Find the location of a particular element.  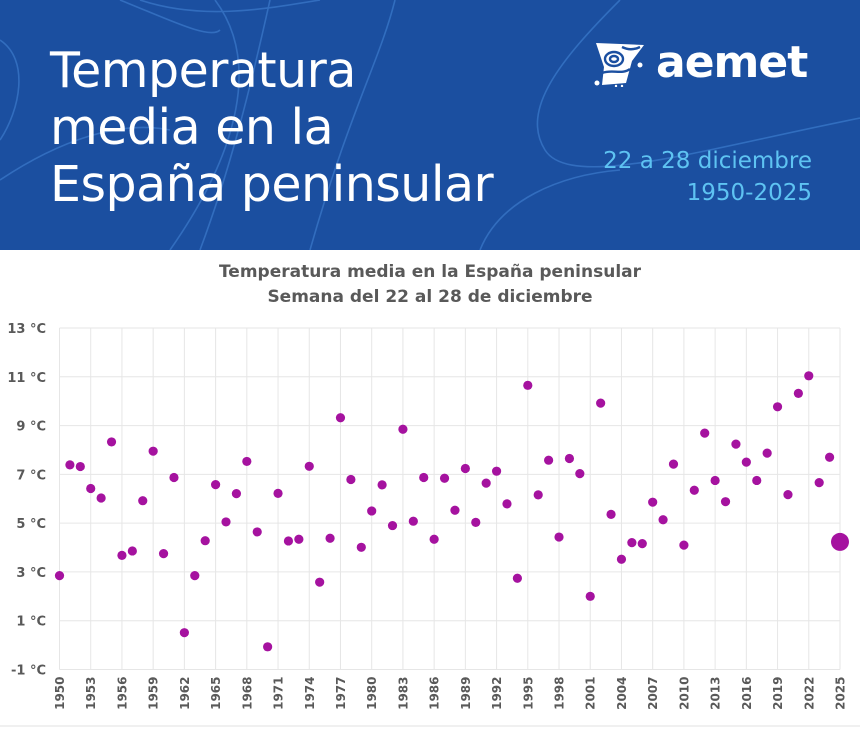

x-tick-label: 1974 is located at coordinates (310, 693).